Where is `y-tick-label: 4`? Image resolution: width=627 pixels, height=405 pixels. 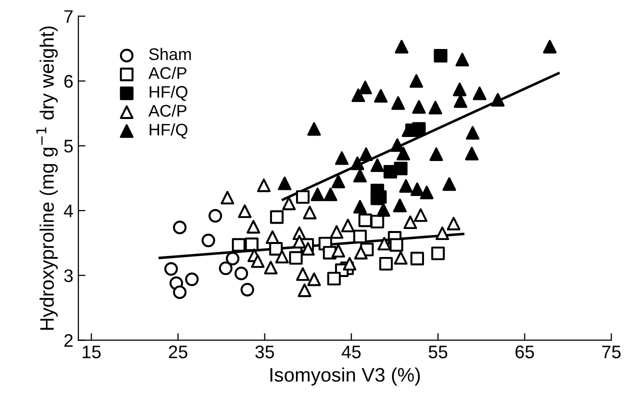 y-tick-label: 4 is located at coordinates (68, 211).